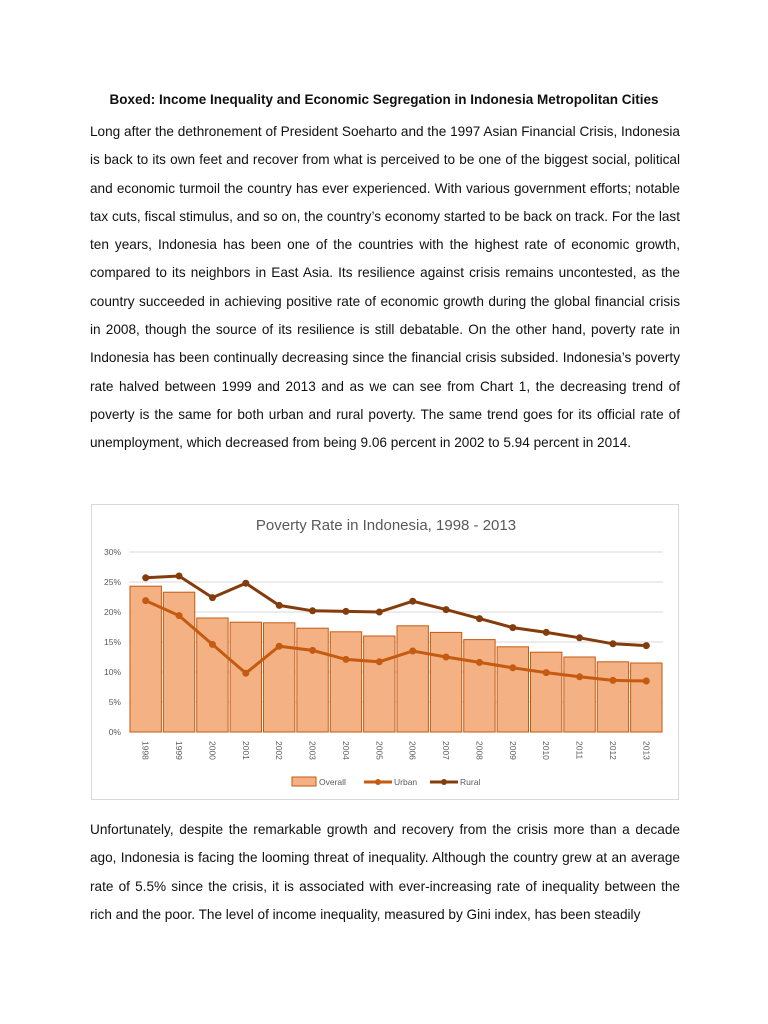 The height and width of the screenshot is (1024, 768). Describe the element at coordinates (386, 525) in the screenshot. I see `chart-title: Poverty Rate in Indonesia, 1998 - 2013` at that location.